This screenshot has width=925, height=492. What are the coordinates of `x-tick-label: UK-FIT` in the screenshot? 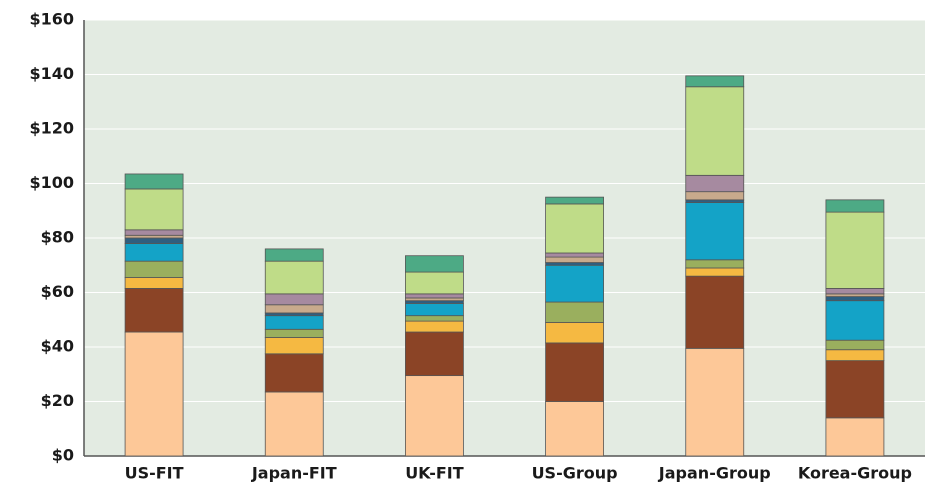 It's located at (434, 473).